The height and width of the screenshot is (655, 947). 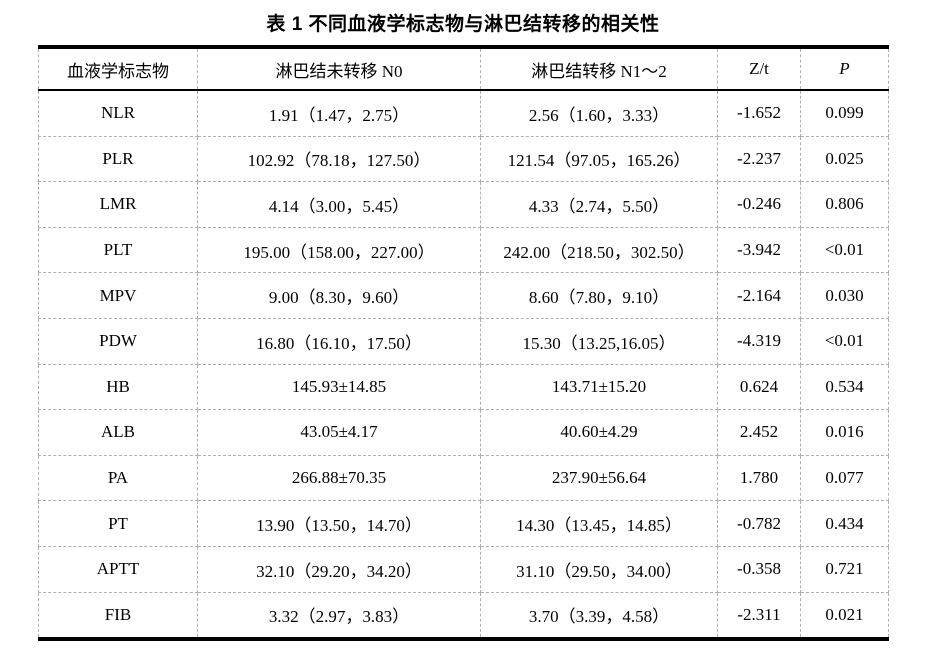 I want to click on n0-value-cell: 43.05±4.17, so click(x=339, y=432).